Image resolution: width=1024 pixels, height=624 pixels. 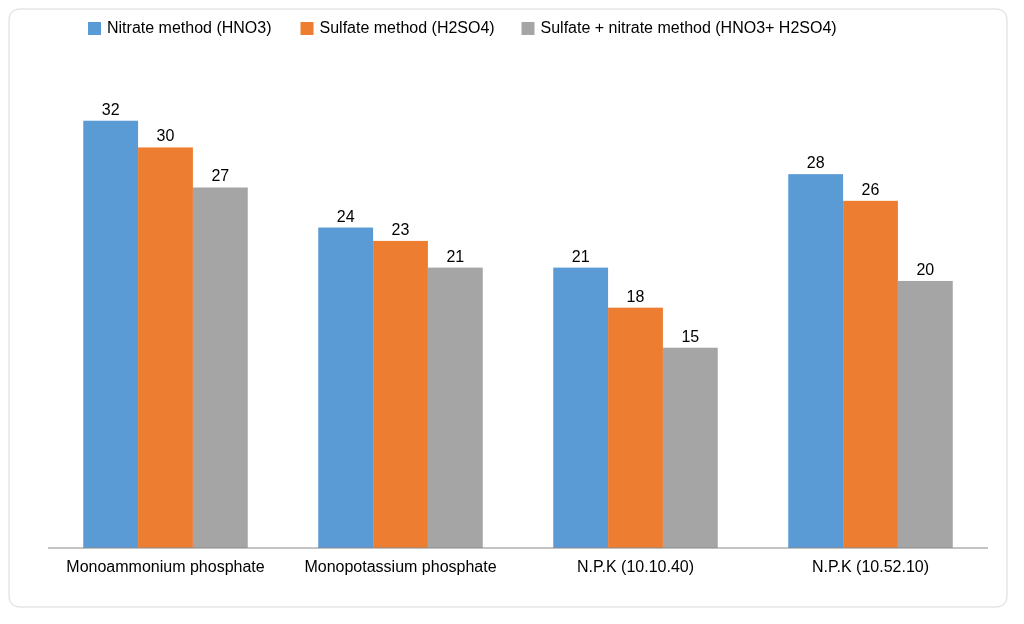 I want to click on data-label: 26, so click(x=870, y=189).